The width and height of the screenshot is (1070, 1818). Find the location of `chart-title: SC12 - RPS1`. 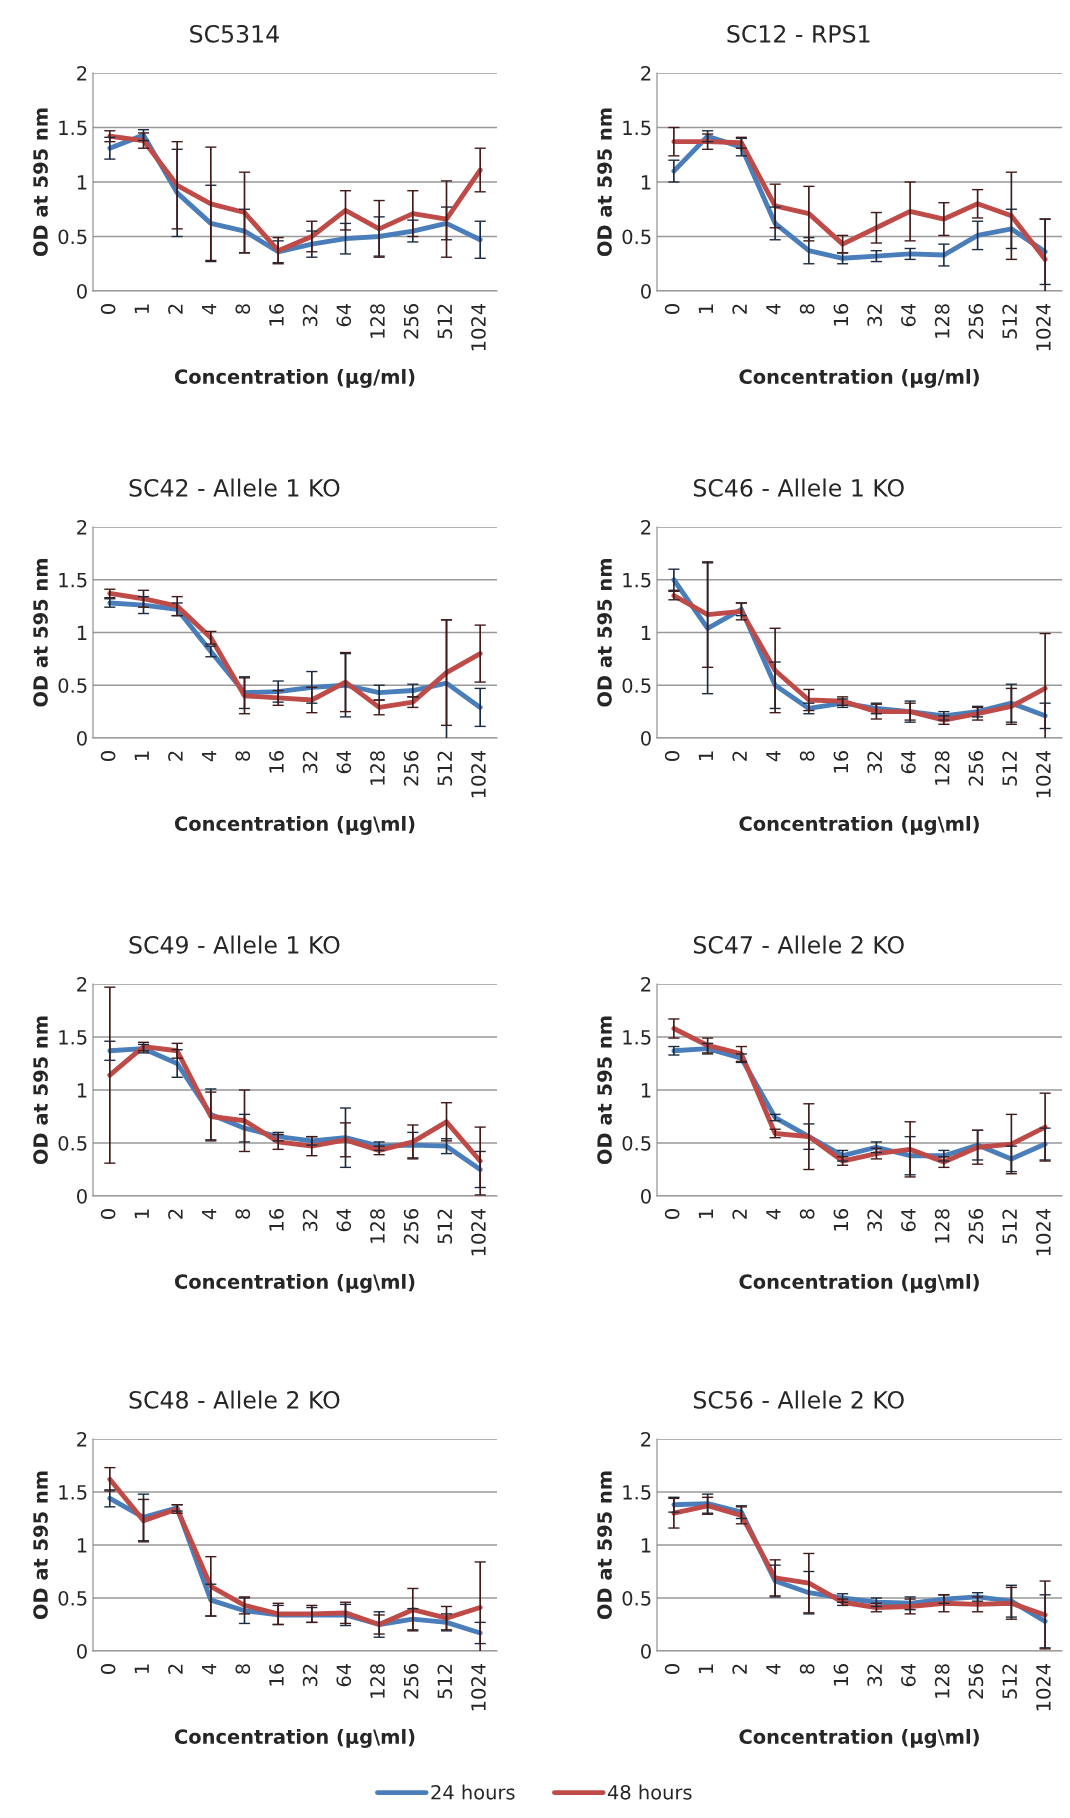

chart-title: SC12 - RPS1 is located at coordinates (798, 33).